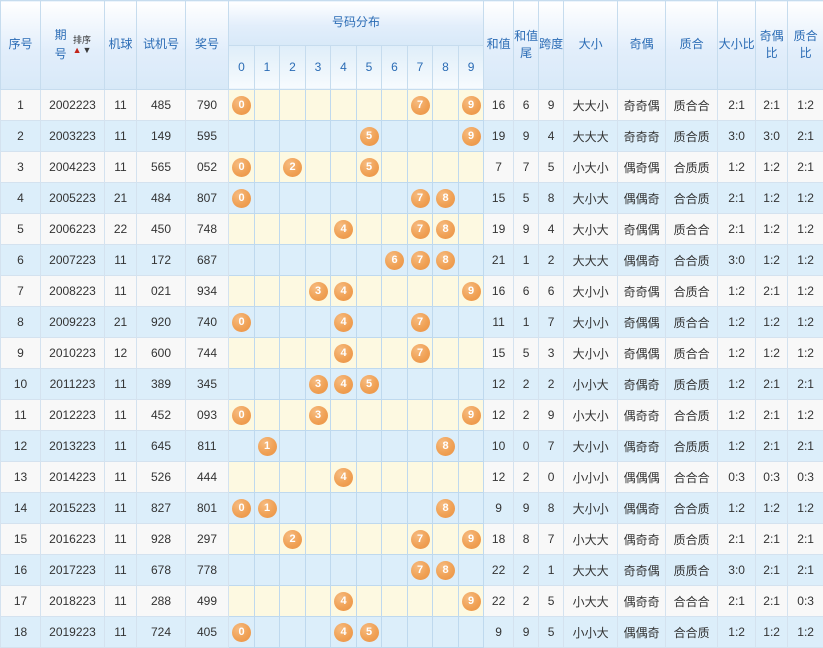  I want to click on digit-header-3: 3, so click(318, 67).